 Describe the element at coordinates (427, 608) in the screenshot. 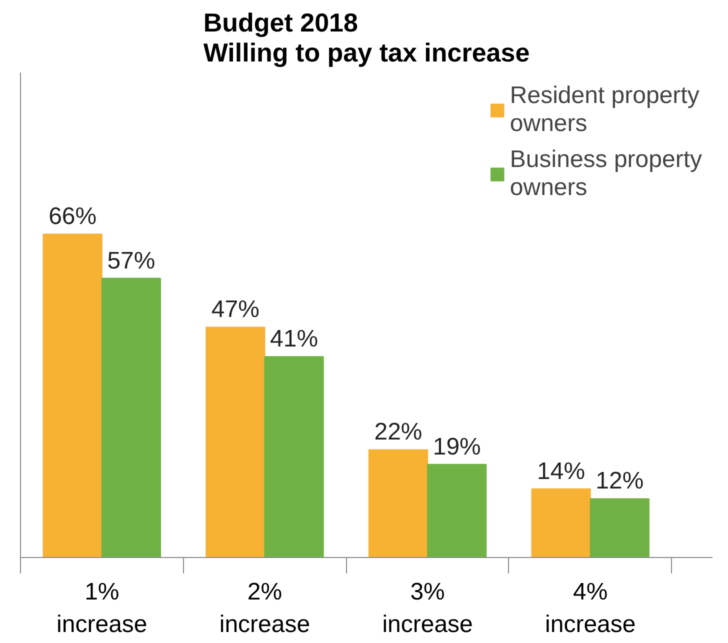

I see `x-tick-label: 3% increase` at that location.